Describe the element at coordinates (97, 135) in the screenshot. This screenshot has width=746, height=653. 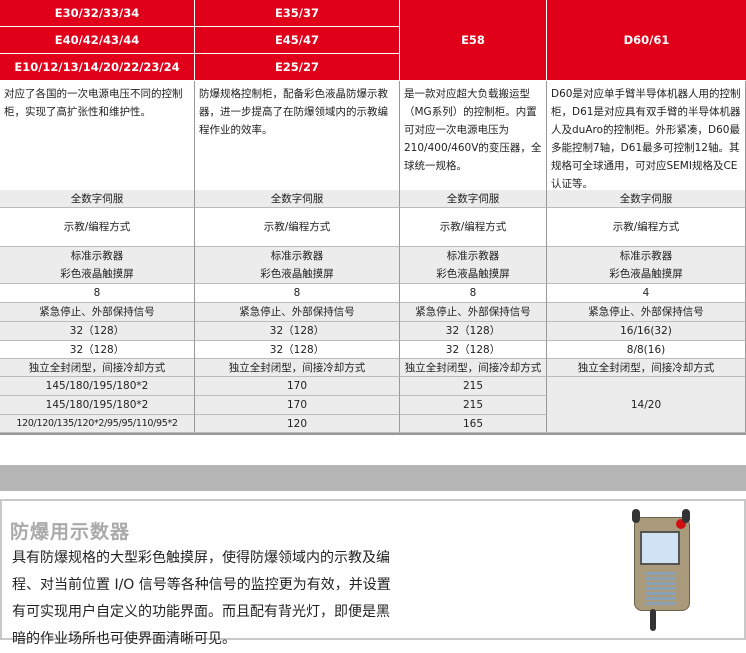
I see `description-cell: 对应了各国的一次电源电压不同的控制柜，实现了高扩张性和维护性。` at that location.